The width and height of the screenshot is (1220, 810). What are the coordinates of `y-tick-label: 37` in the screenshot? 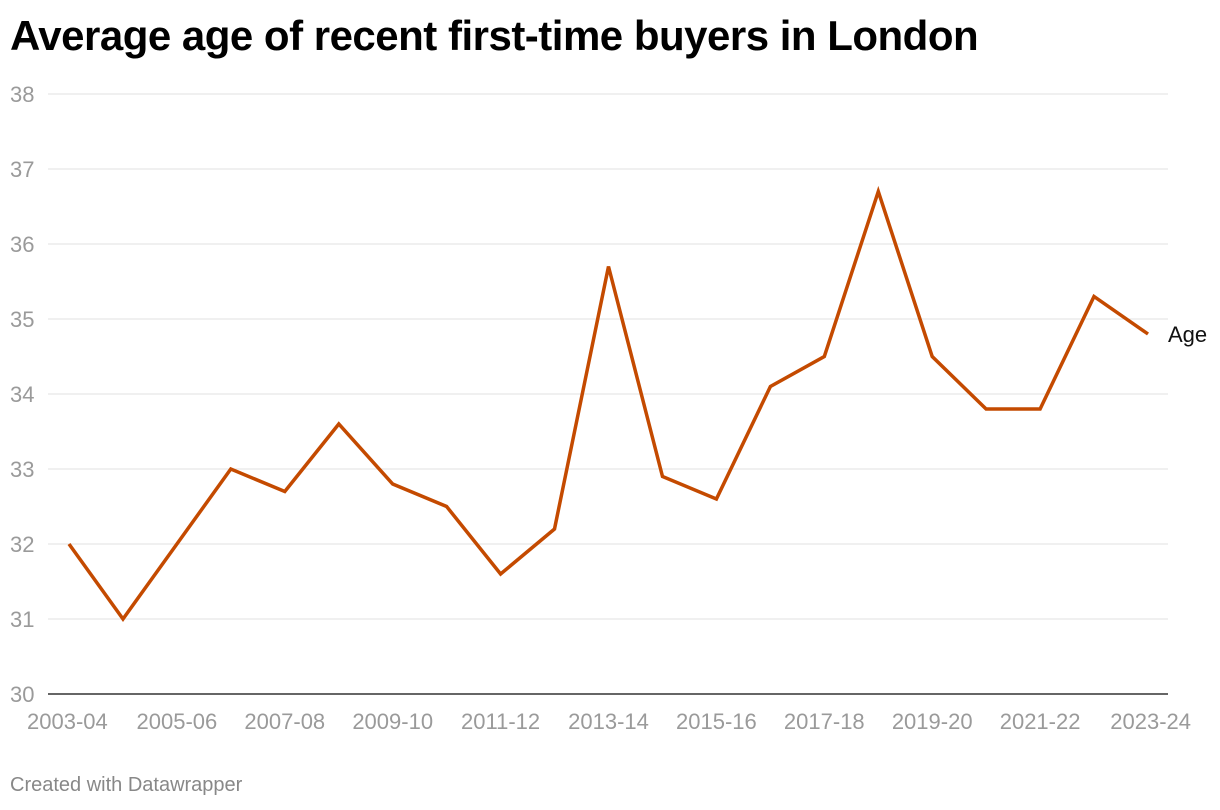 It's located at (22, 169).